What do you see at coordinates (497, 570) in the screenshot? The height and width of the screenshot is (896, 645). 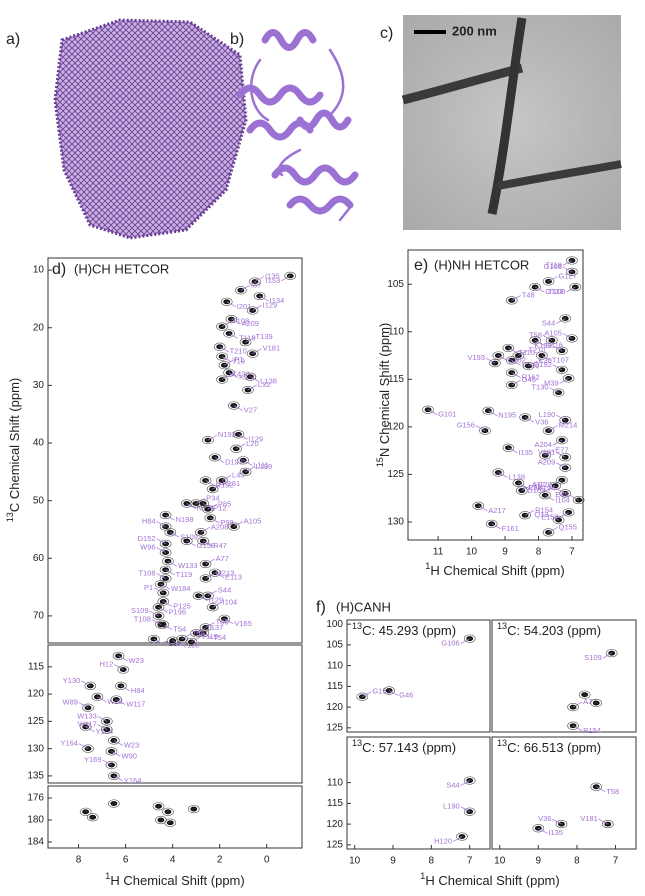 I see `label-text: H Chemical Shift (ppm)` at bounding box center [497, 570].